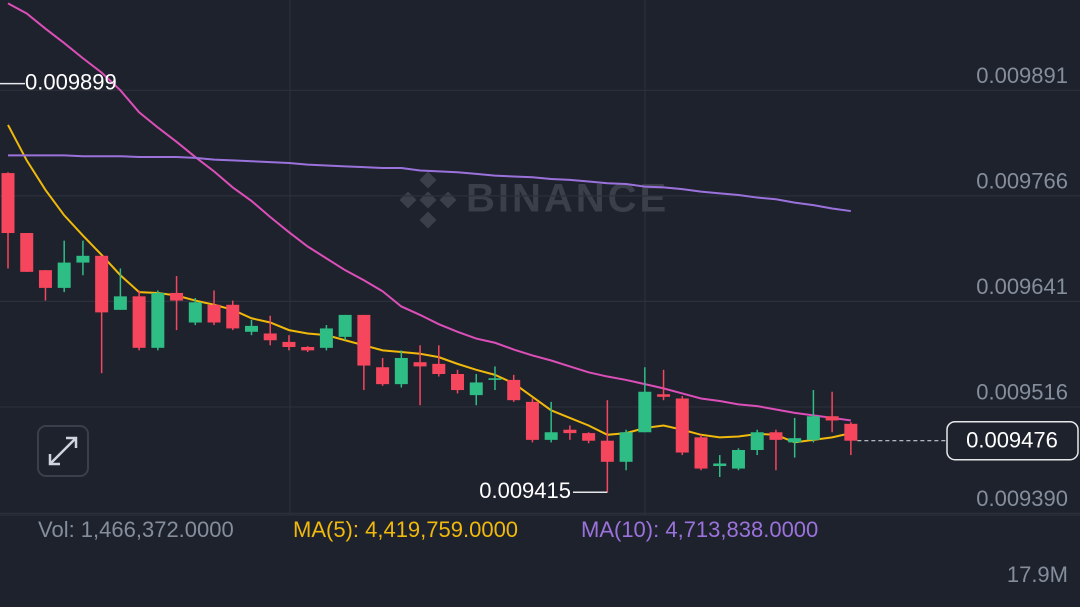 This screenshot has width=1080, height=607. I want to click on expand-icon, so click(63, 451).